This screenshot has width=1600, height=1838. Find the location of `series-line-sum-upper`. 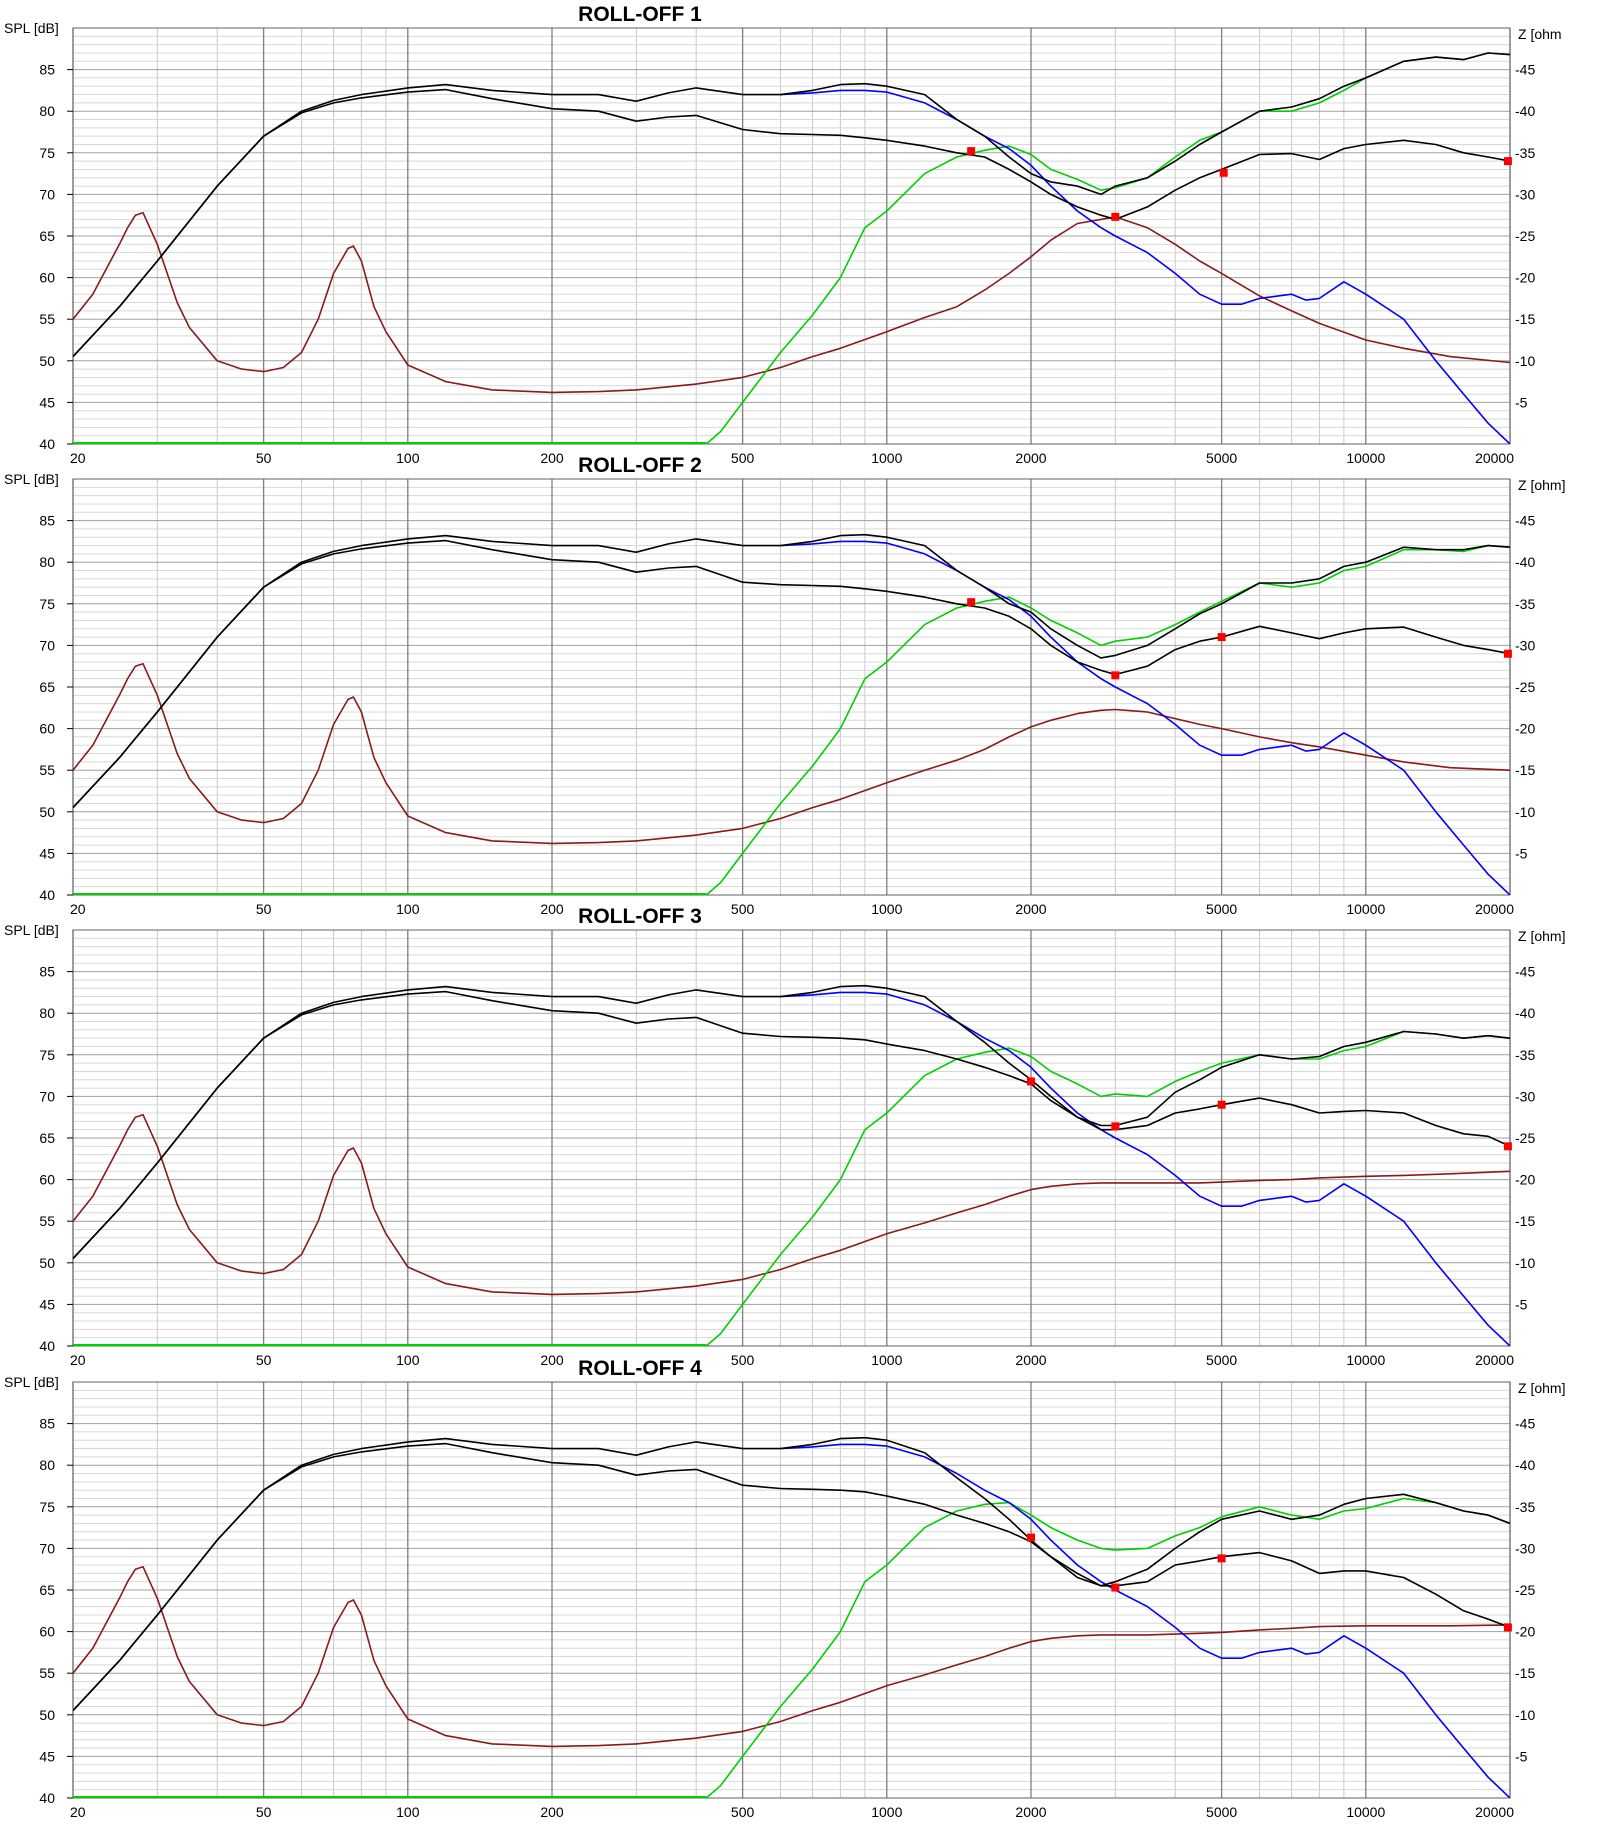

series-line-sum-upper is located at coordinates (791, 205).